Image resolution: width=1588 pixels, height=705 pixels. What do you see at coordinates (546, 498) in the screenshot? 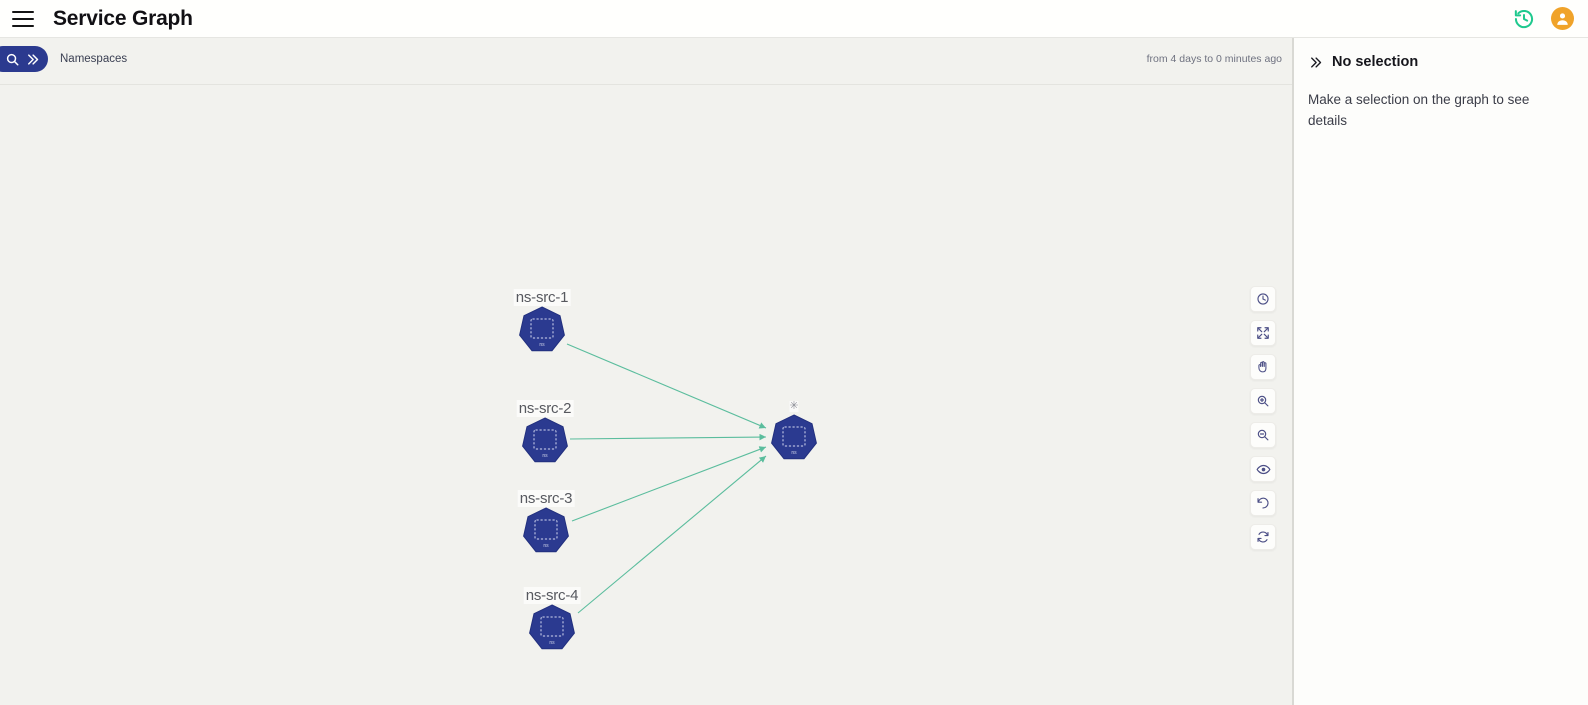
I see `node-label: ns-src-3` at bounding box center [546, 498].